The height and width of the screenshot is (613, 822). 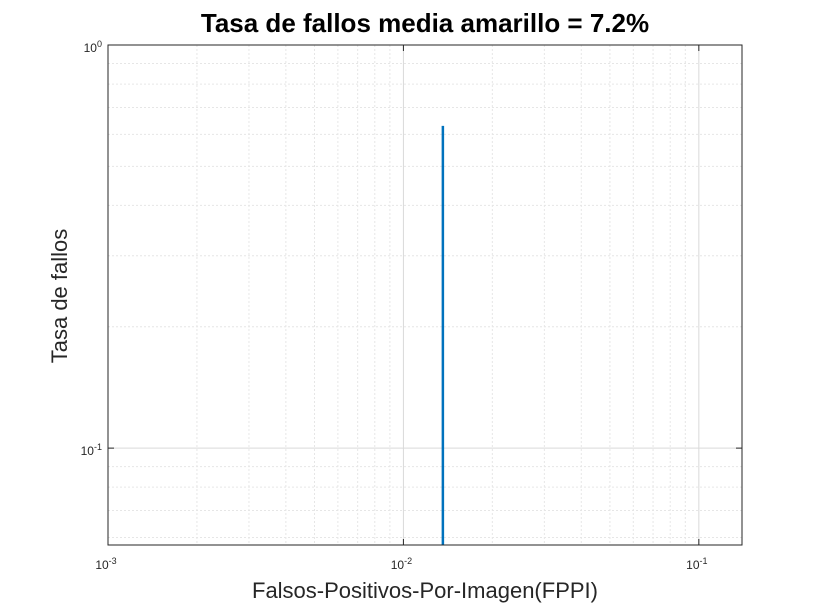 I want to click on x-tick-label: 10⁻¹, so click(x=696, y=564).